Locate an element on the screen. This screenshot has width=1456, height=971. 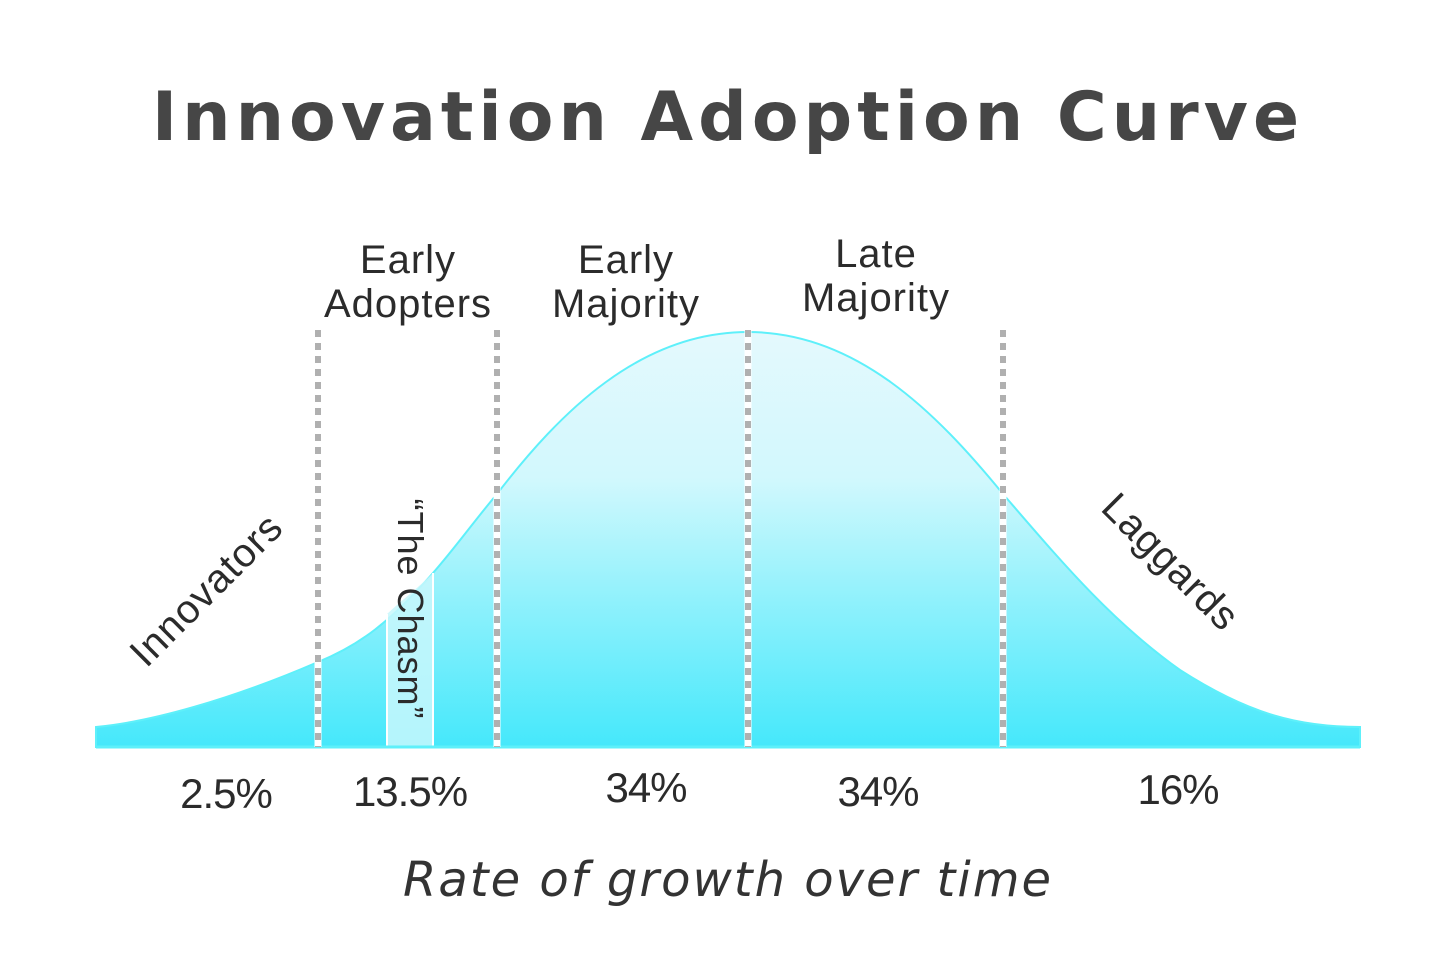
percent-early-majority: 34% is located at coordinates (646, 787).